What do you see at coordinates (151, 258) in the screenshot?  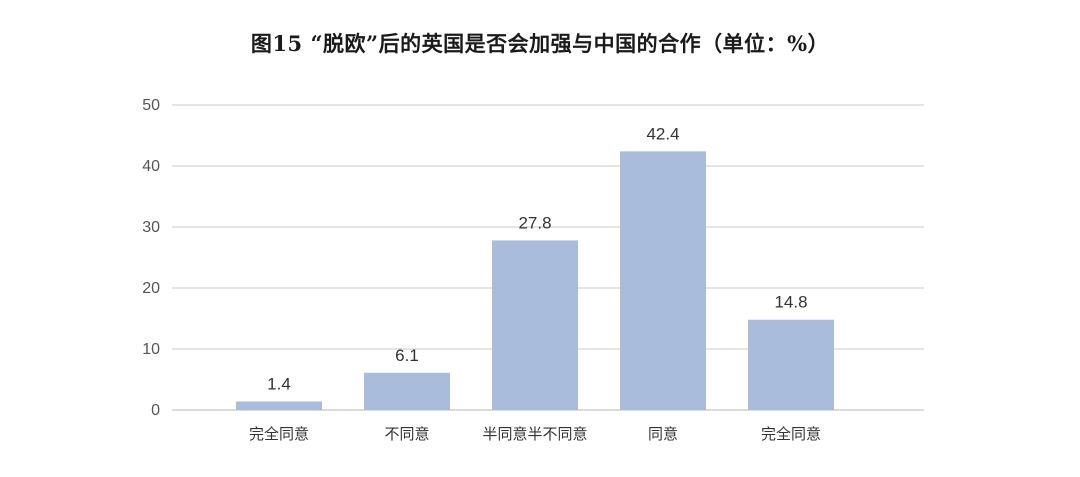 I see `y-axis: 0 10 20 30 40 50` at bounding box center [151, 258].